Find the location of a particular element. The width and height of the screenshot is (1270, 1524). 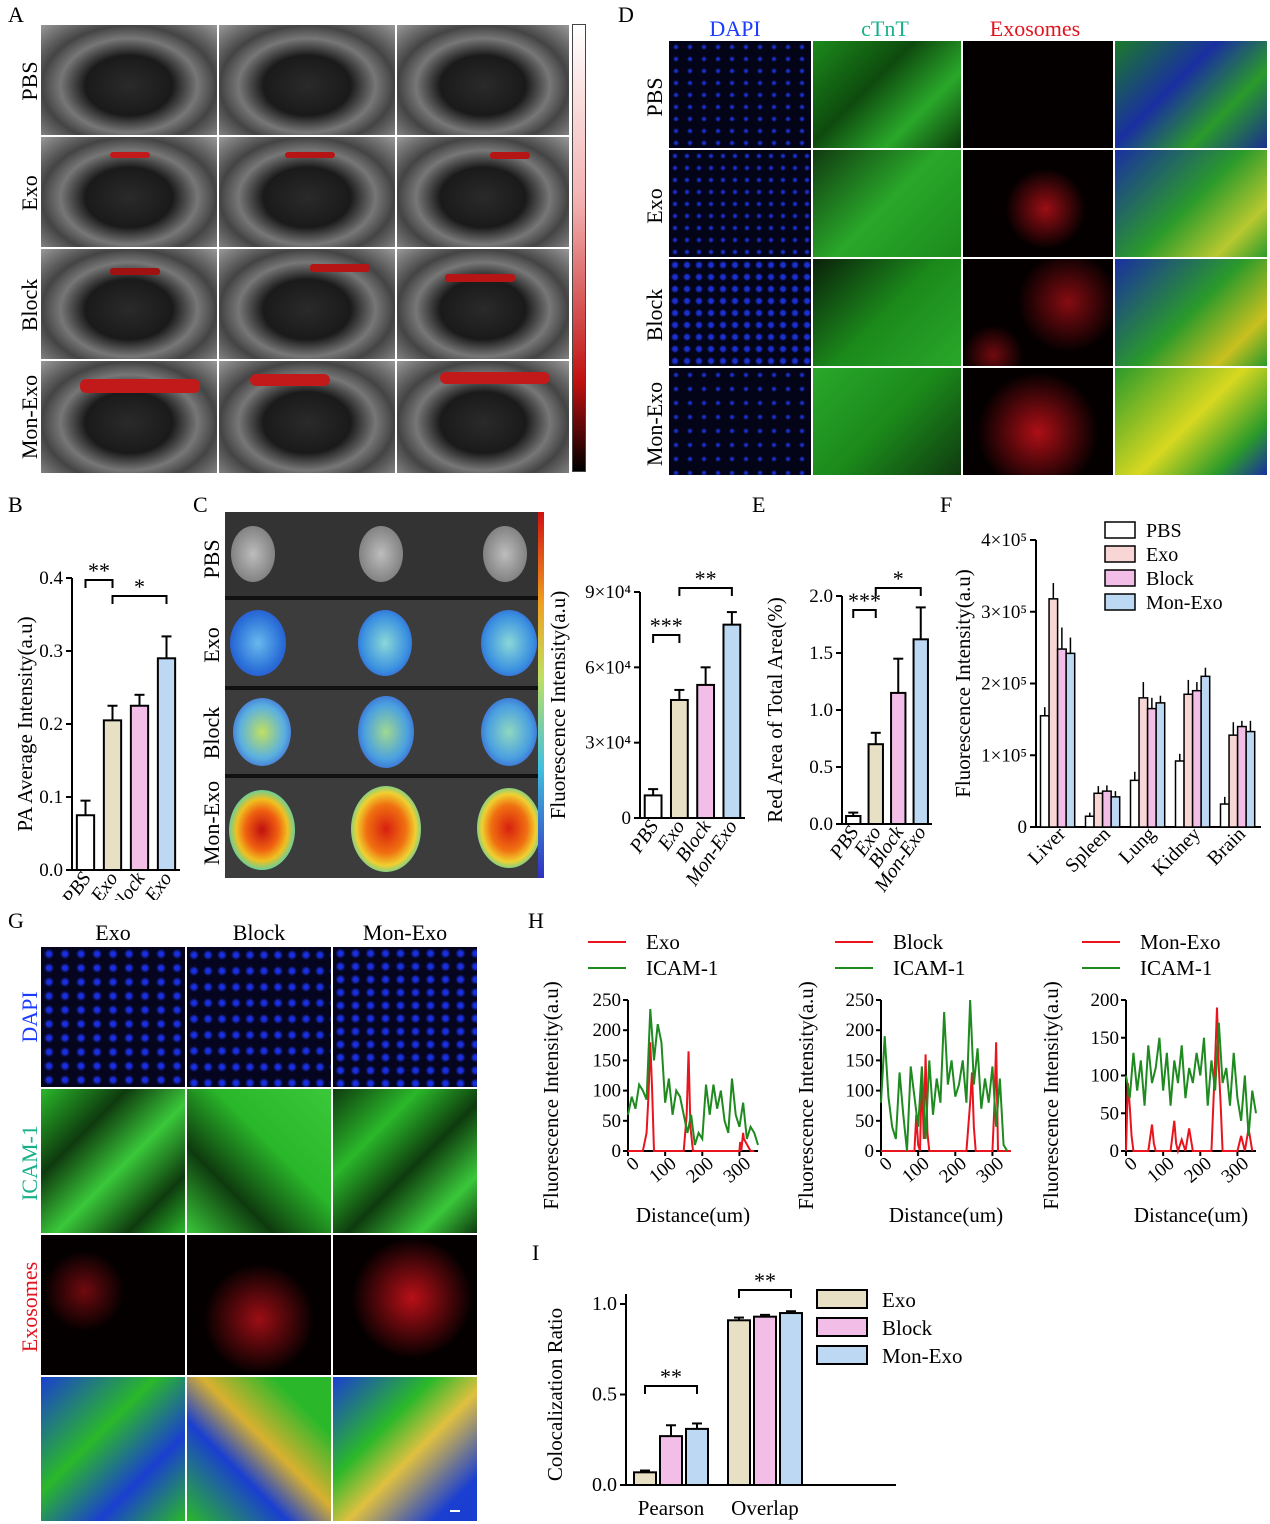

a-row-block: Block is located at coordinates (29, 305).